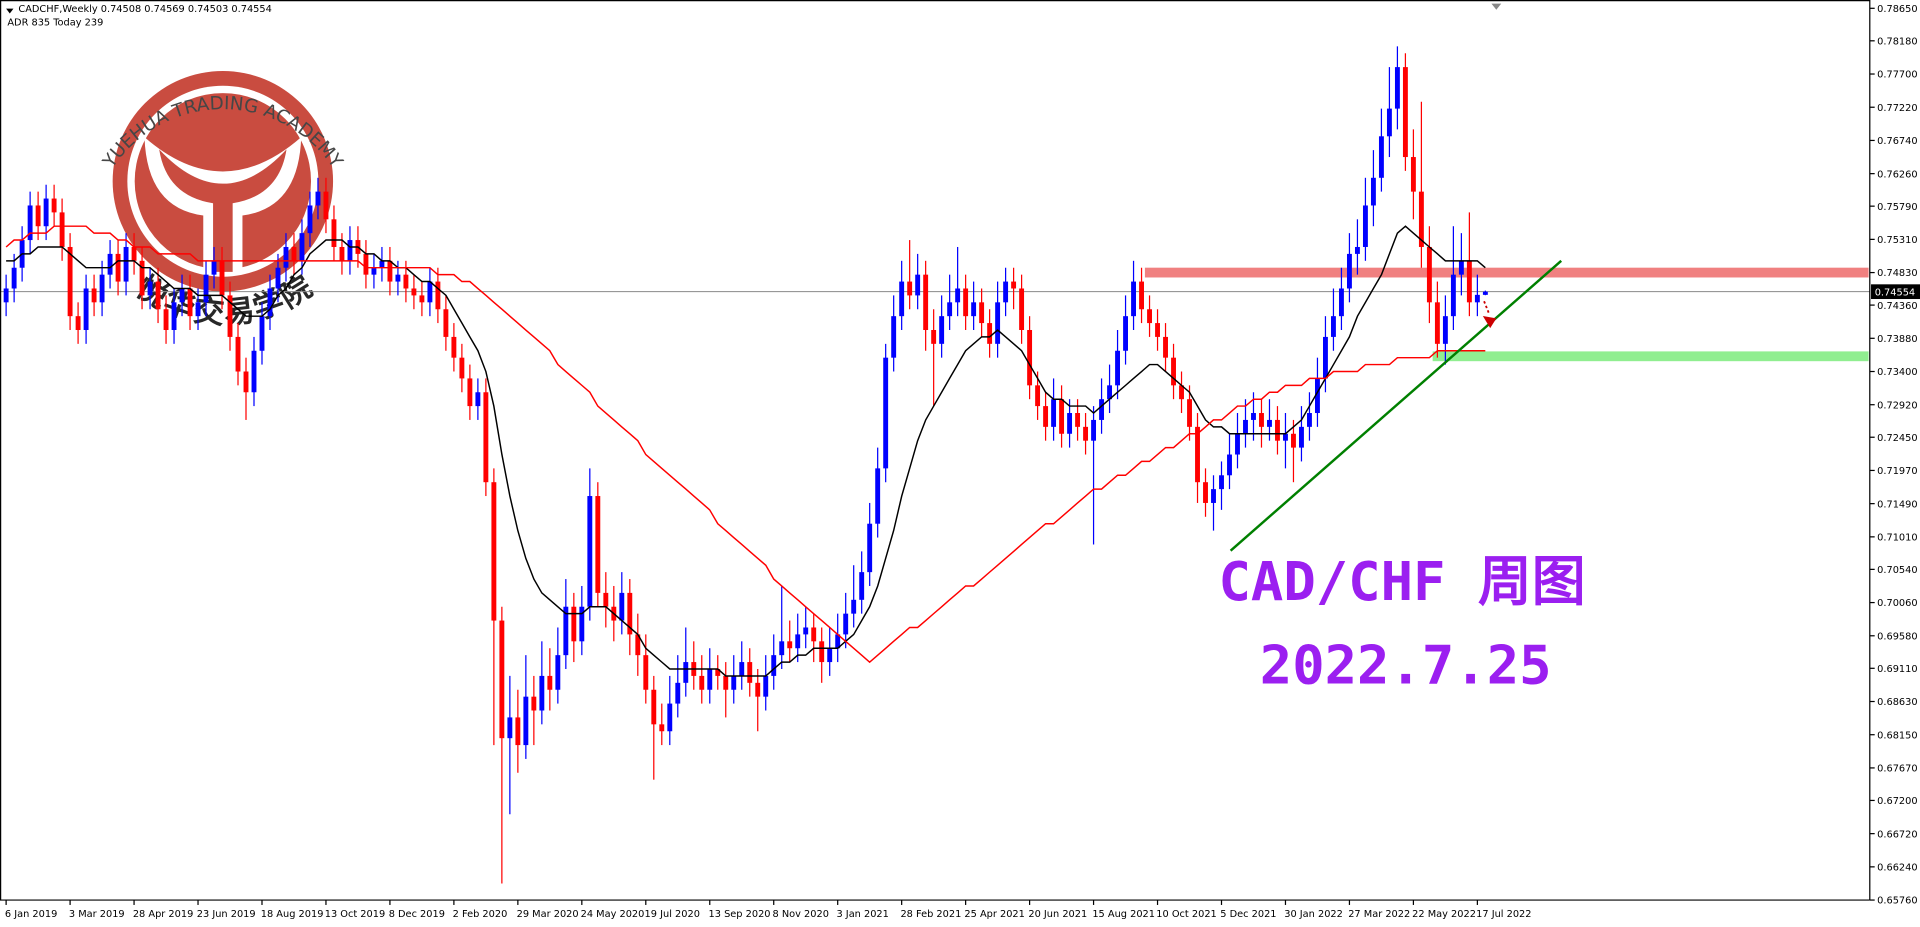 This screenshot has width=1920, height=927. What do you see at coordinates (1897, 207) in the screenshot?
I see `y-tick-label: 0.75790` at bounding box center [1897, 207].